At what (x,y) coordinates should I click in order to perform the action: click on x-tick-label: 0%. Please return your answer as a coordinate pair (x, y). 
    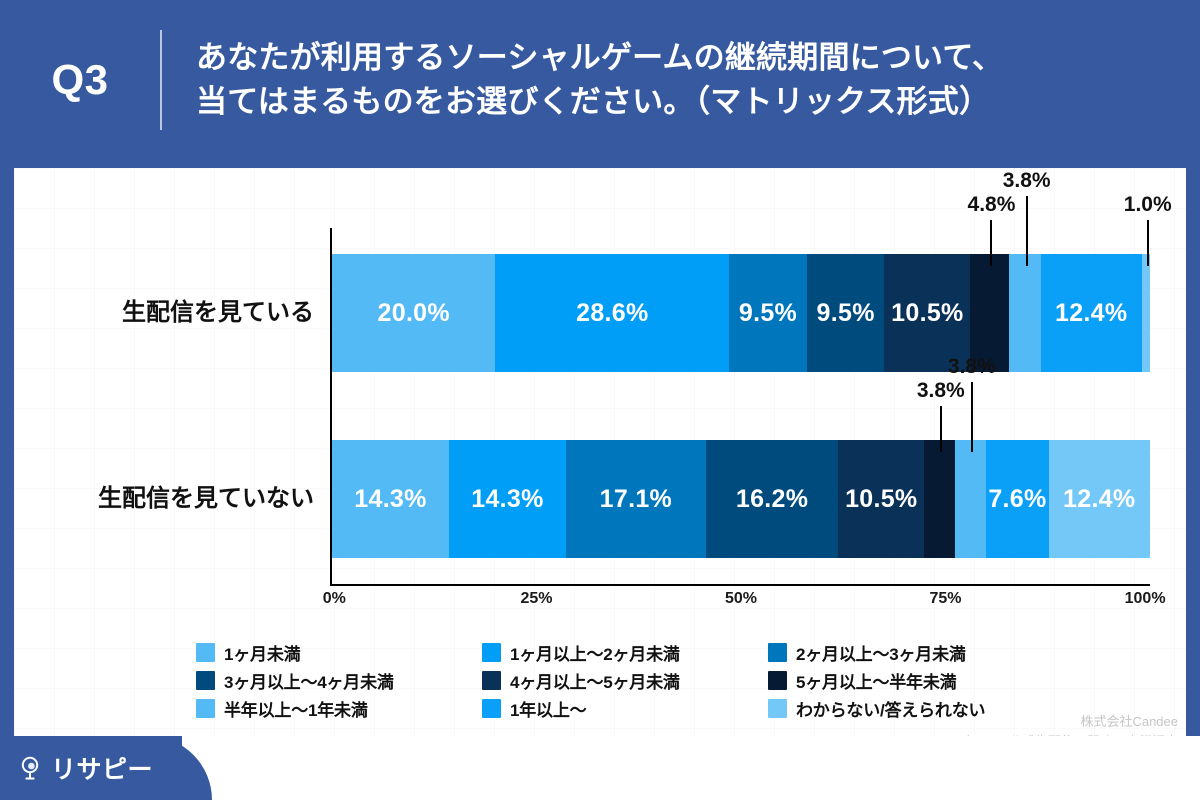
    Looking at the image, I should click on (334, 598).